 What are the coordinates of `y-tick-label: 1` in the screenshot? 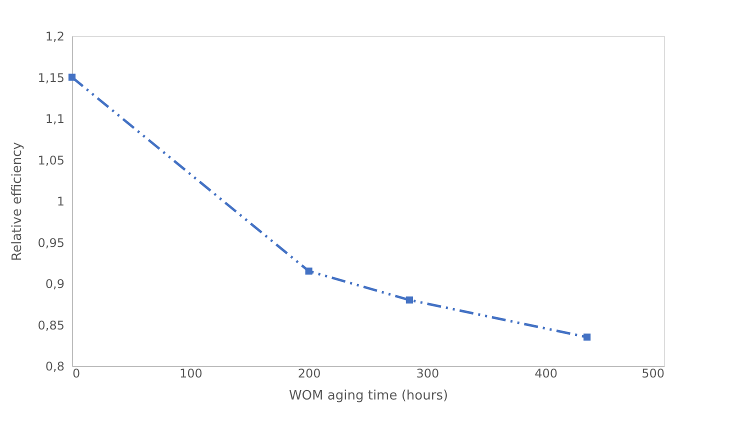 It's located at (60, 201).